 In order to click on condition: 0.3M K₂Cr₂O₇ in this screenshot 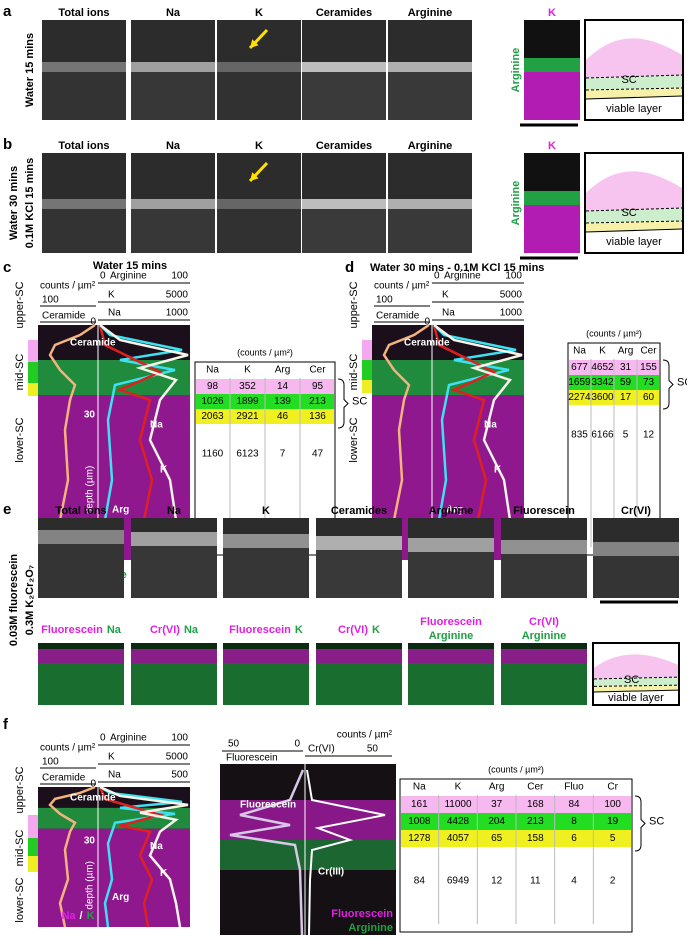, I will do `click(30, 600)`.